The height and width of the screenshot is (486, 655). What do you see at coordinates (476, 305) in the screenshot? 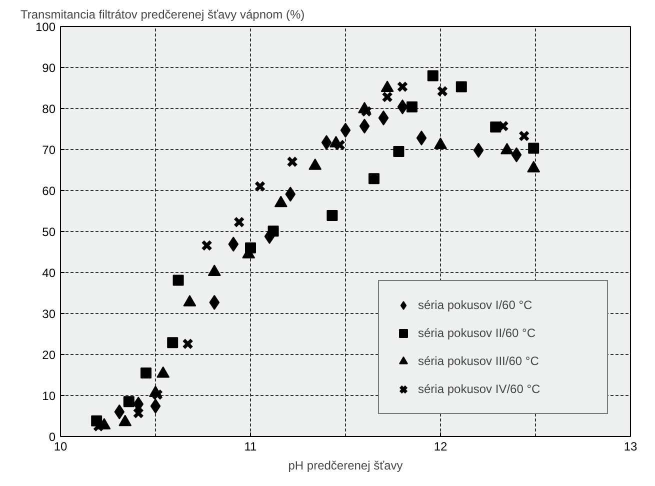
I see `legend-label: séria pokusov I/60 °C` at bounding box center [476, 305].